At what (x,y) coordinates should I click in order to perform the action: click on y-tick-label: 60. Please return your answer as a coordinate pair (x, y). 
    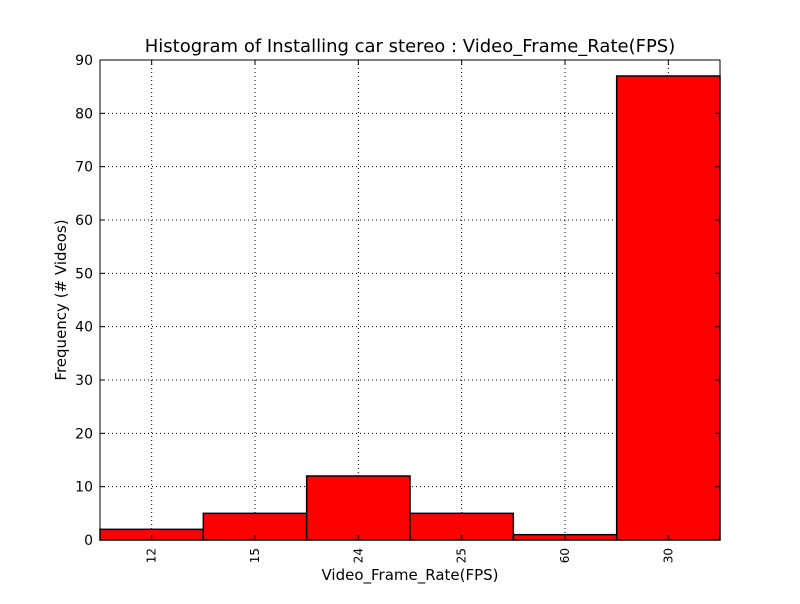
    Looking at the image, I should click on (84, 221).